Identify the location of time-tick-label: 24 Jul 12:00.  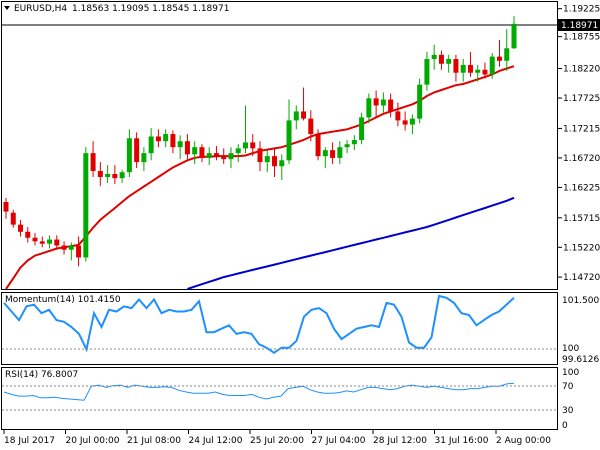
(216, 441).